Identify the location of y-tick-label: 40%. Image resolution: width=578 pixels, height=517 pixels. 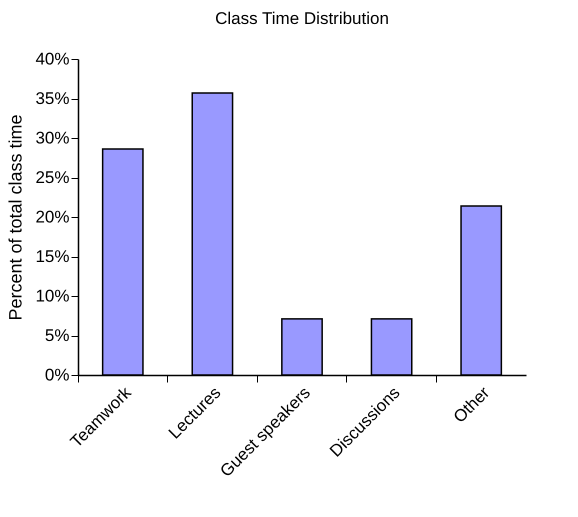
(52, 59).